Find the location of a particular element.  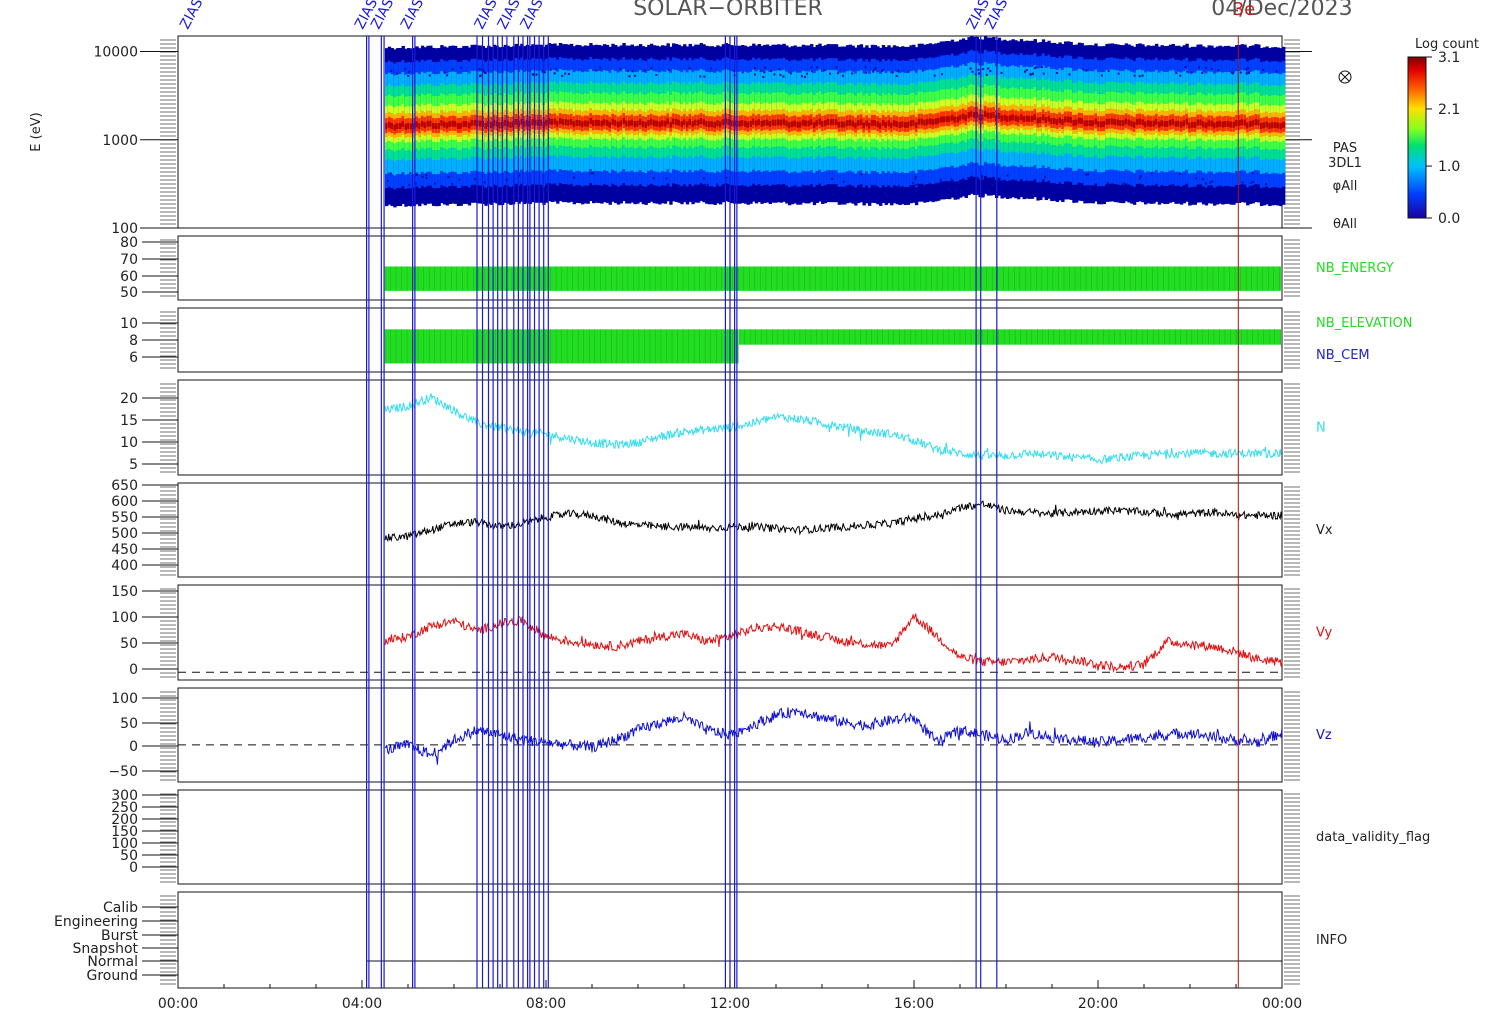

y-tick-label: Calib is located at coordinates (120, 908).